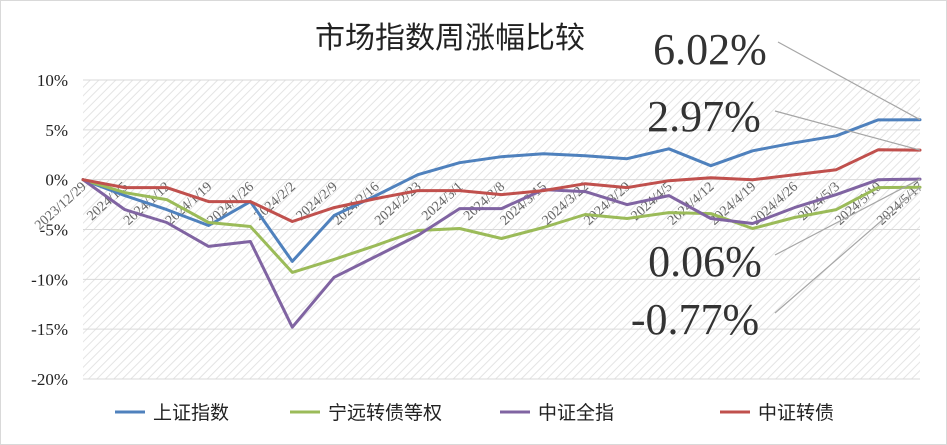  What do you see at coordinates (49, 329) in the screenshot?
I see `y-tick-label: -15%` at bounding box center [49, 329].